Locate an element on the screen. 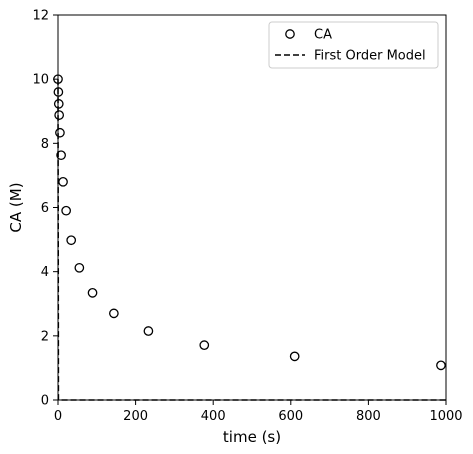 This screenshot has height=454, width=473. x-tick-label-5: 1000 is located at coordinates (445, 416).